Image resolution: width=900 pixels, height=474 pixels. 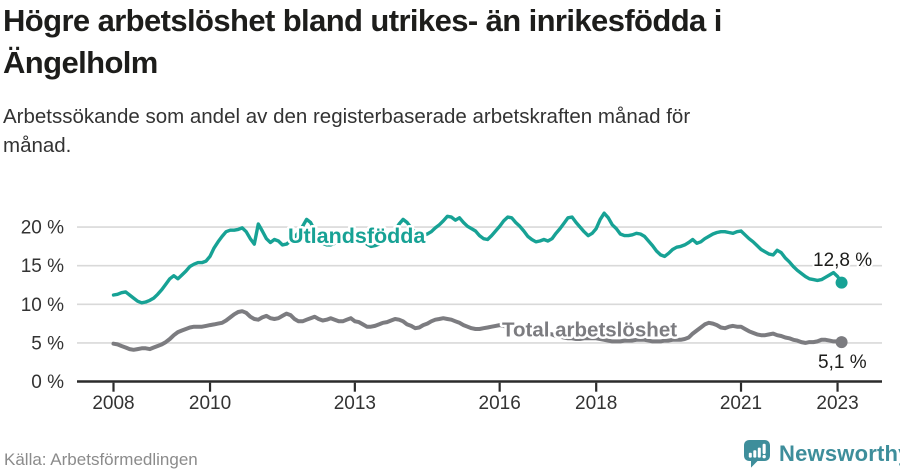 I want to click on x-axis-label-2023: 2023, so click(x=837, y=403).